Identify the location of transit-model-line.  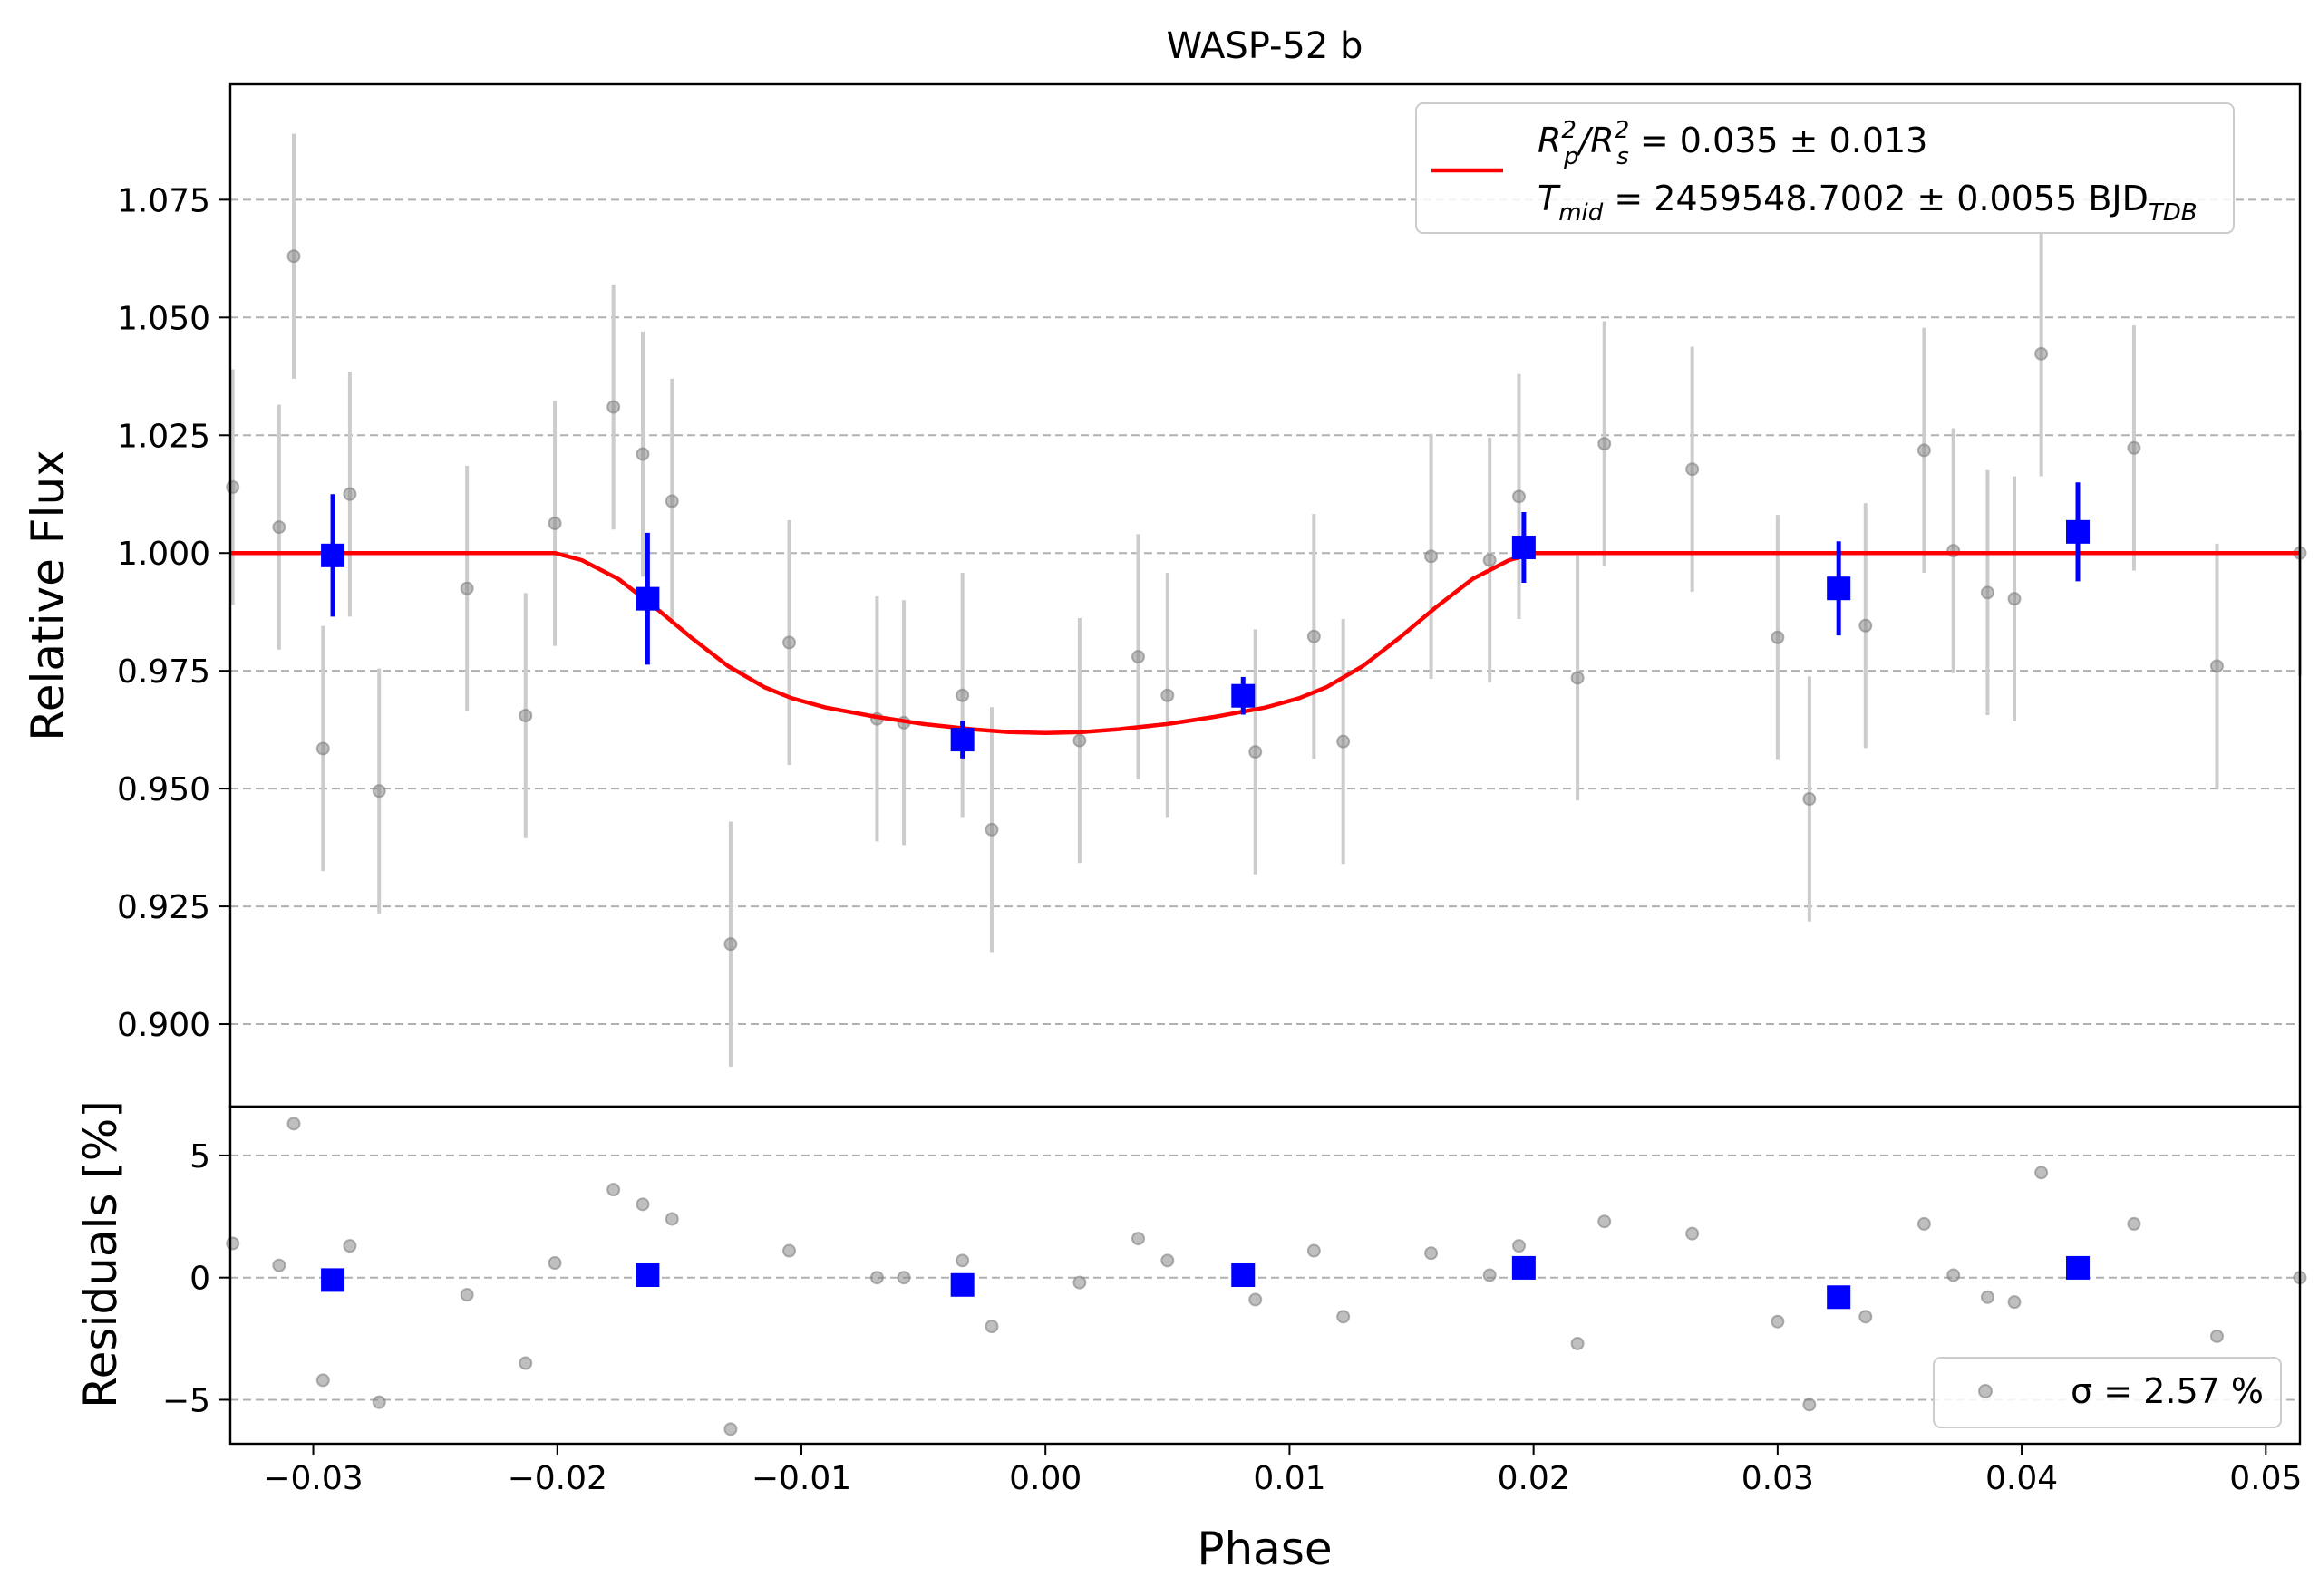
(1265, 643).